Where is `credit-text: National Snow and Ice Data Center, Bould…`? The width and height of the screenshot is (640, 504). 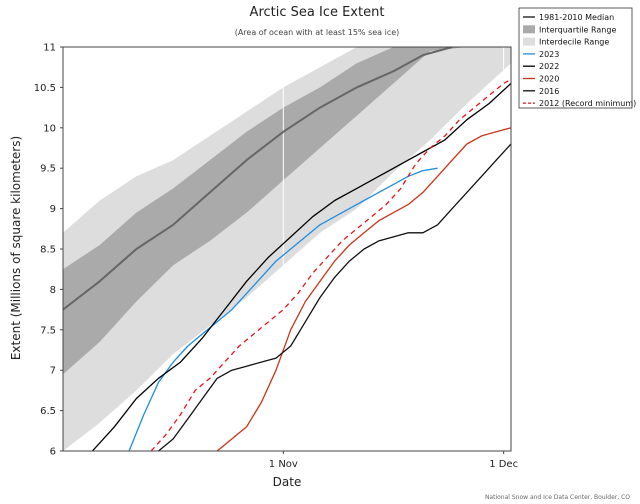 credit-text: National Snow and Ice Data Center, Bould… is located at coordinates (557, 497).